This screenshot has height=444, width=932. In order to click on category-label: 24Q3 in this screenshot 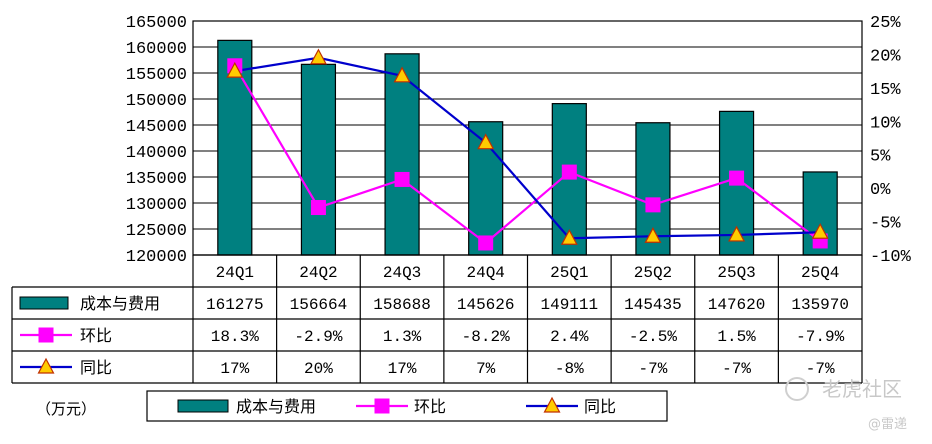, I will do `click(402, 273)`.